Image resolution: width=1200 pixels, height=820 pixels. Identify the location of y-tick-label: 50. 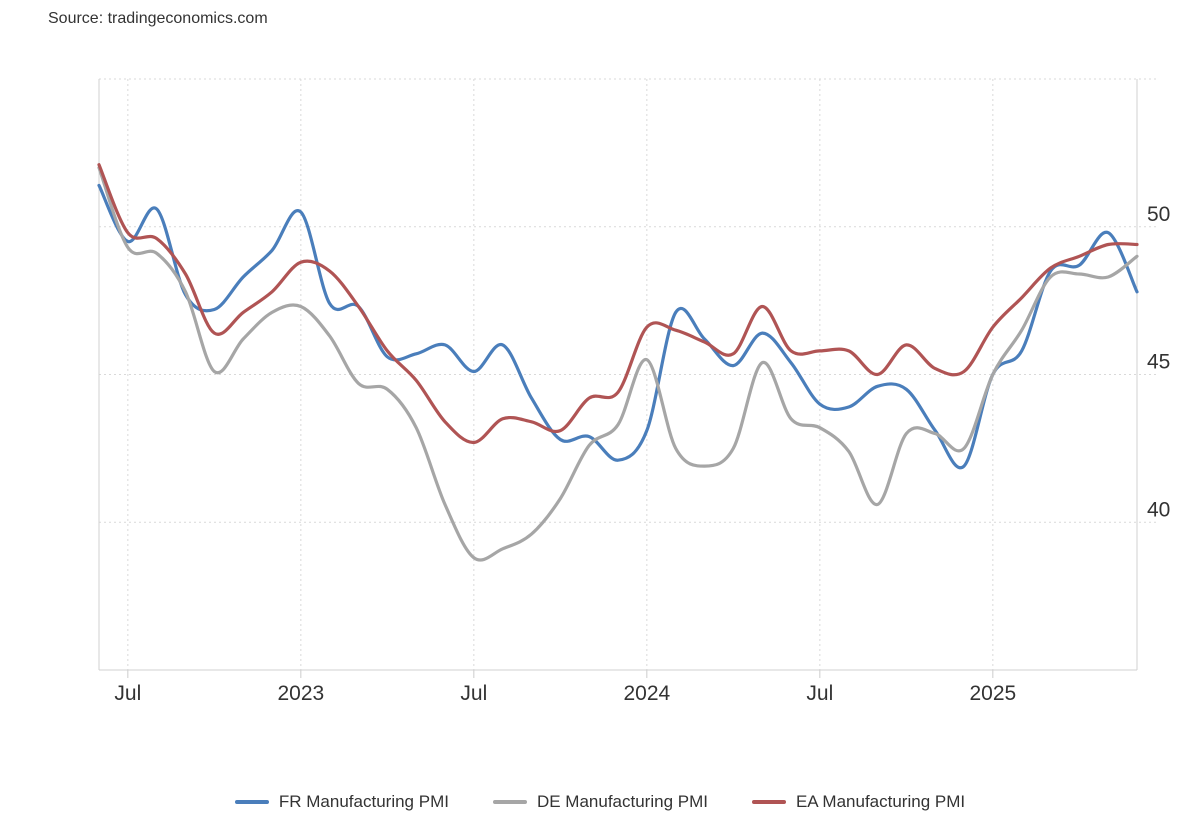
(1158, 214).